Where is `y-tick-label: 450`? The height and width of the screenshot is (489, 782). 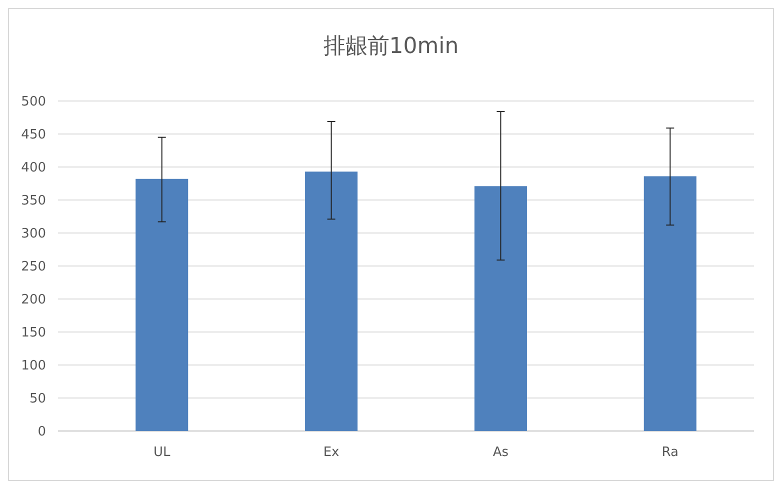
y-tick-label: 450 is located at coordinates (33, 135).